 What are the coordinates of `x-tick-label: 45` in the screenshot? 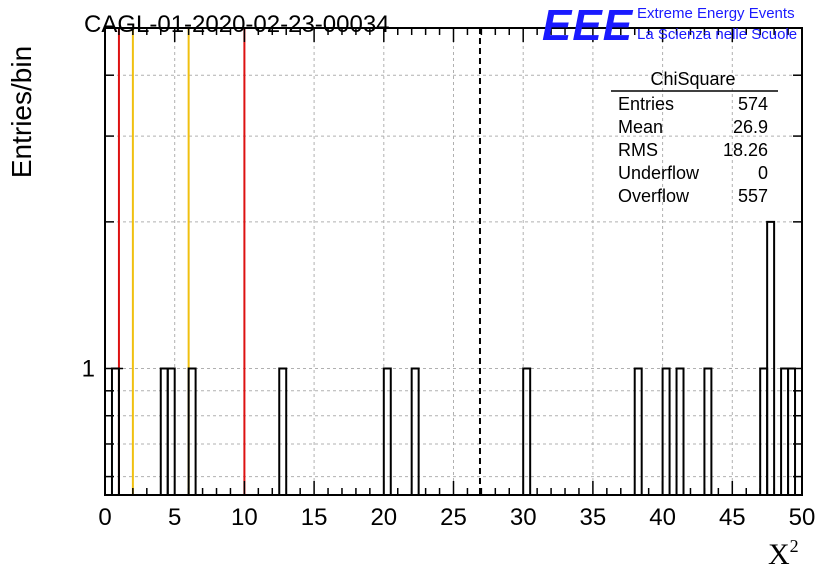 It's located at (732, 517).